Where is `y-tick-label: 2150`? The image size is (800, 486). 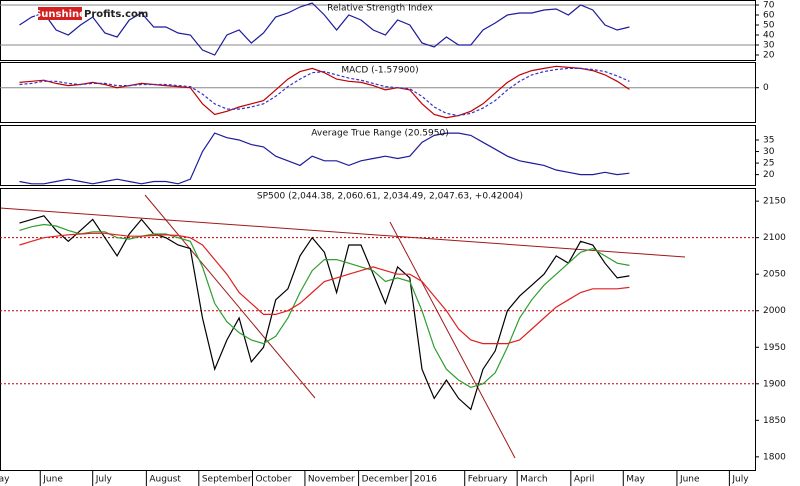
y-tick-label: 2150 is located at coordinates (774, 202).